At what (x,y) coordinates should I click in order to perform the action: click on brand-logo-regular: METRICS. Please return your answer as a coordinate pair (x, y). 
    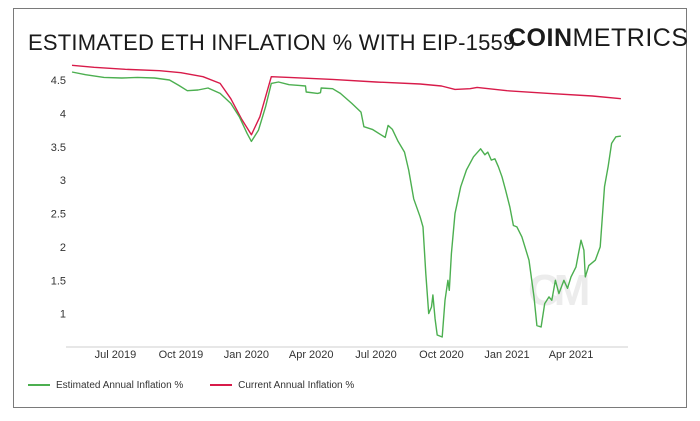
    Looking at the image, I should click on (630, 38).